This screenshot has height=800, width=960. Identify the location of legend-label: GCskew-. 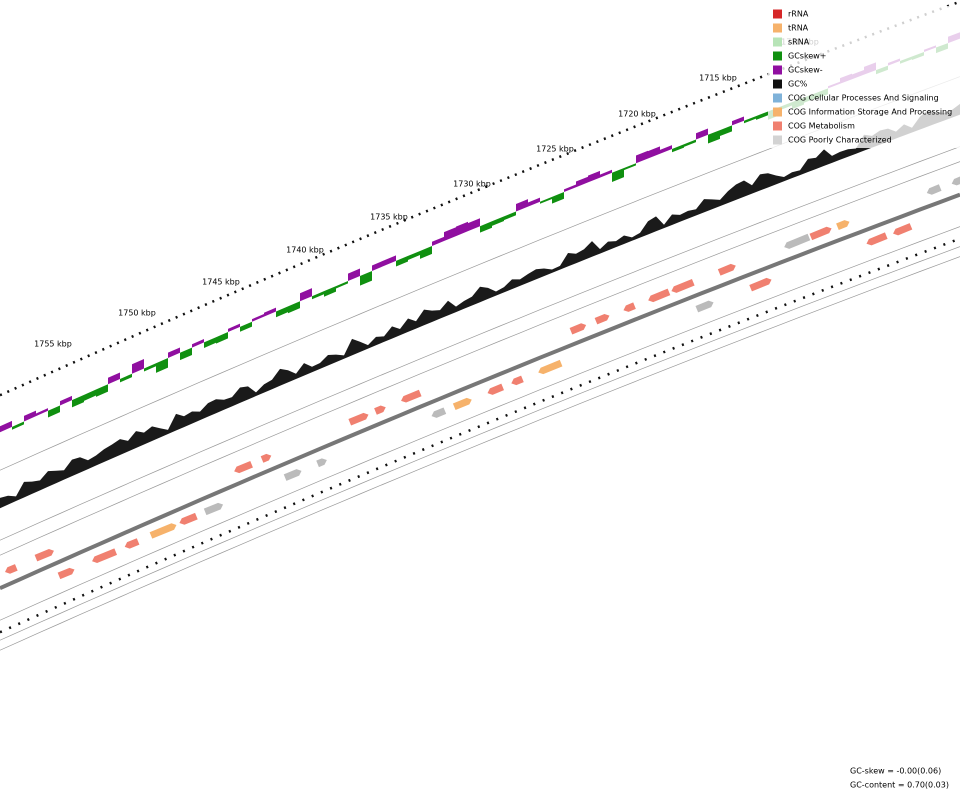
(805, 70).